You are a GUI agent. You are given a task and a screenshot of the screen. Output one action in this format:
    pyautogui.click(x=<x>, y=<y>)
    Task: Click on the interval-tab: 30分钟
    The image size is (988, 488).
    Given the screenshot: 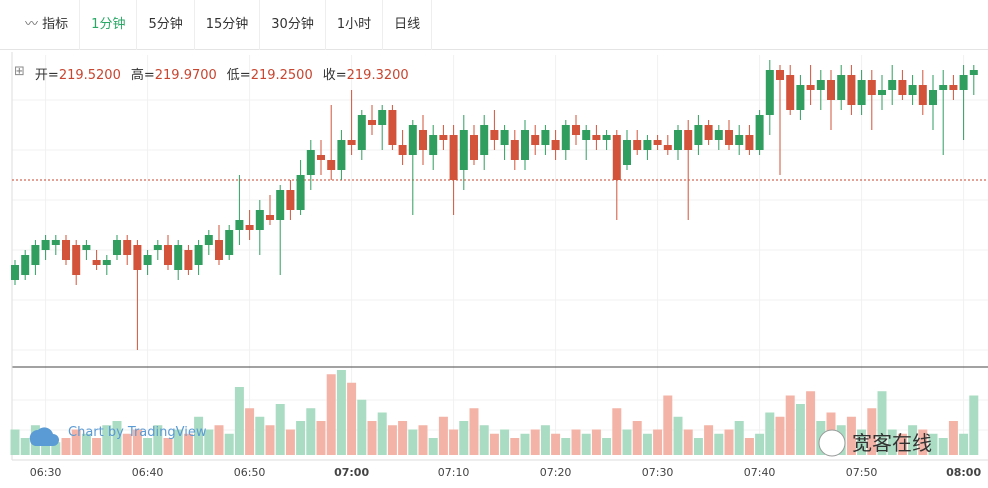 What is the action you would take?
    pyautogui.click(x=293, y=25)
    